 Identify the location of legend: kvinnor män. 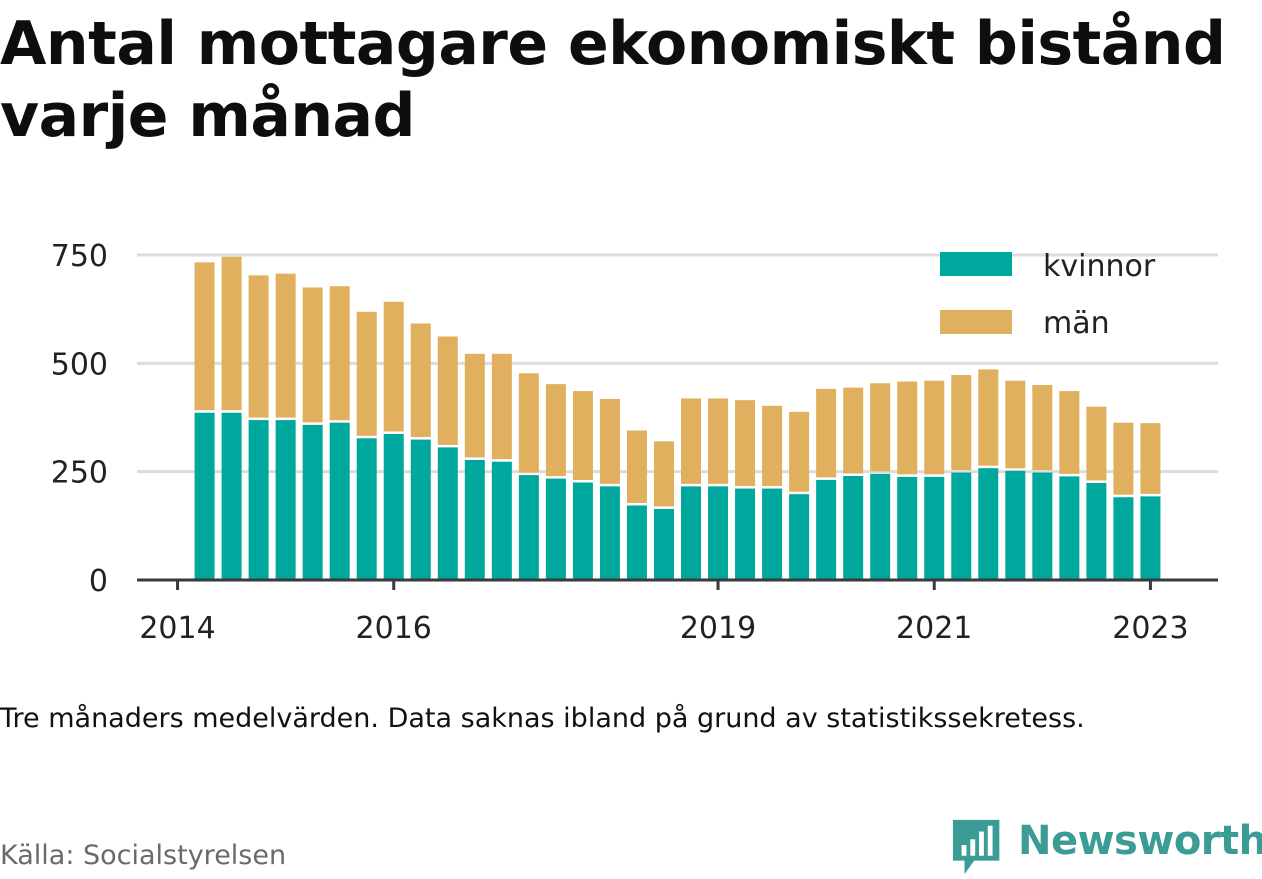
(1048, 295).